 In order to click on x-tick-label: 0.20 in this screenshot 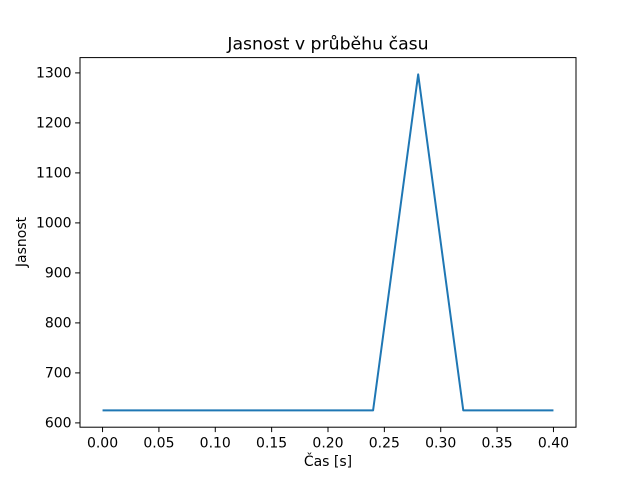, I will do `click(327, 444)`.